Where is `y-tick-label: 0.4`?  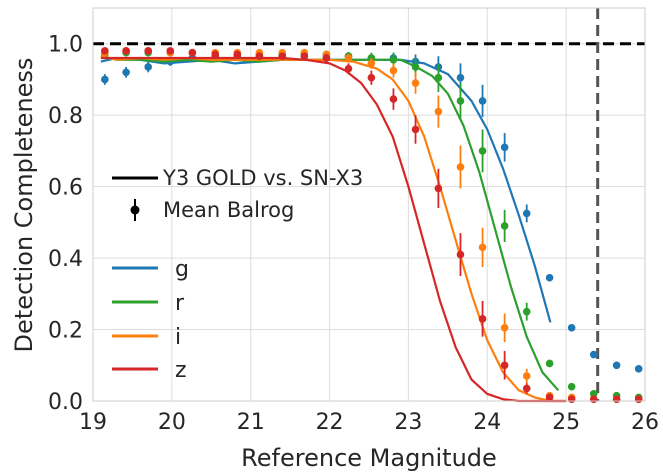 y-tick-label: 0.4 is located at coordinates (65, 259).